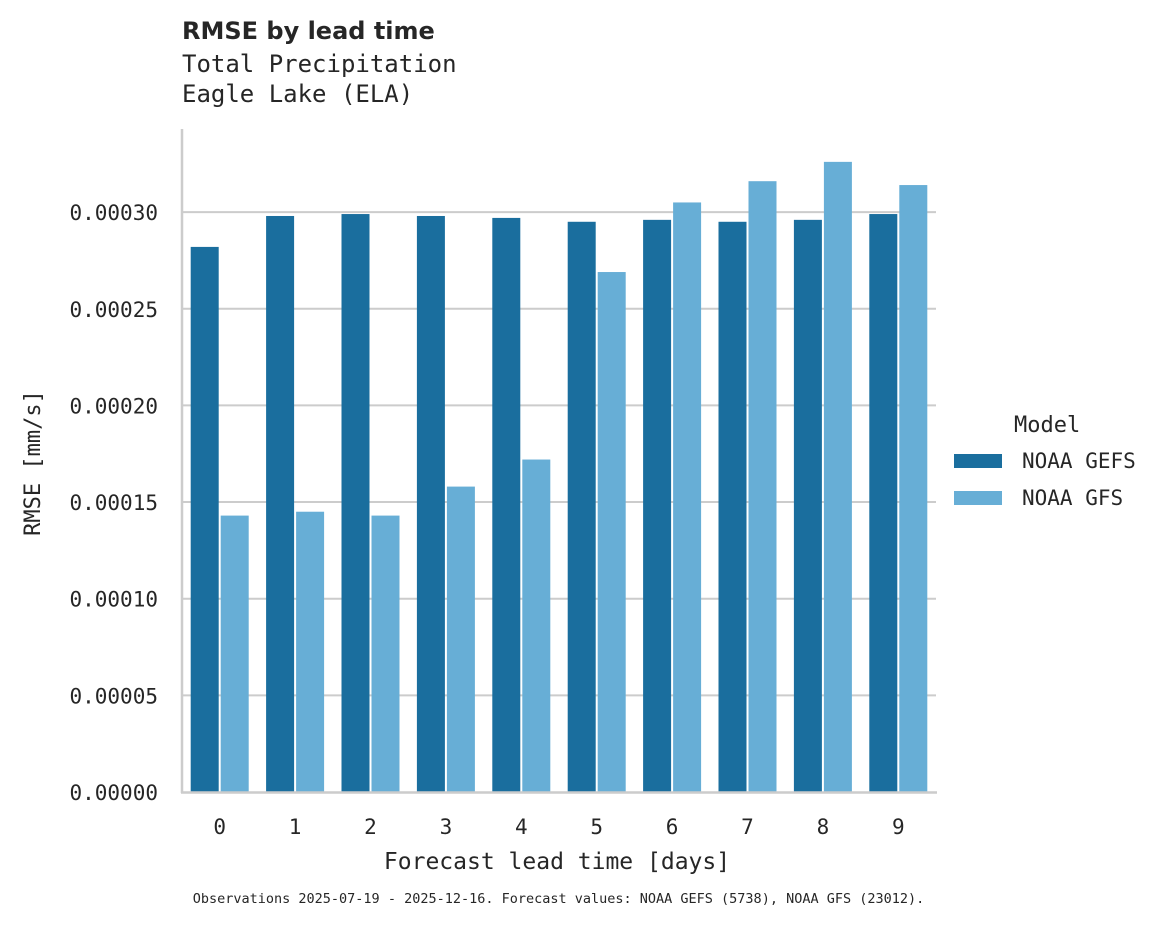 This screenshot has height=928, width=1175. I want to click on x-tick-label: 0, so click(219, 827).